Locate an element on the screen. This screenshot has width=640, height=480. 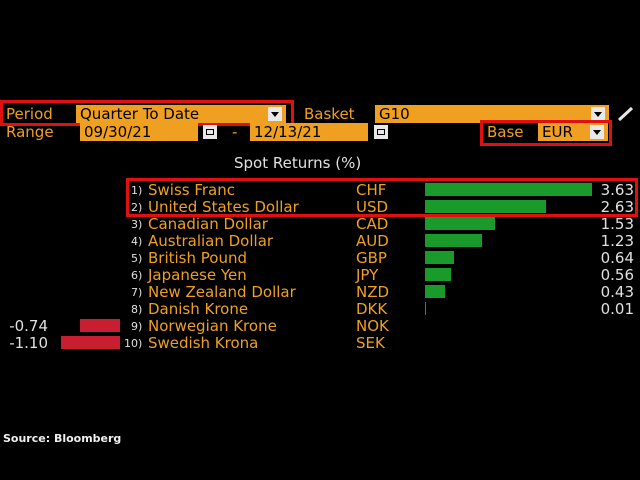
source-note: Source: Bloomberg is located at coordinates (62, 438).